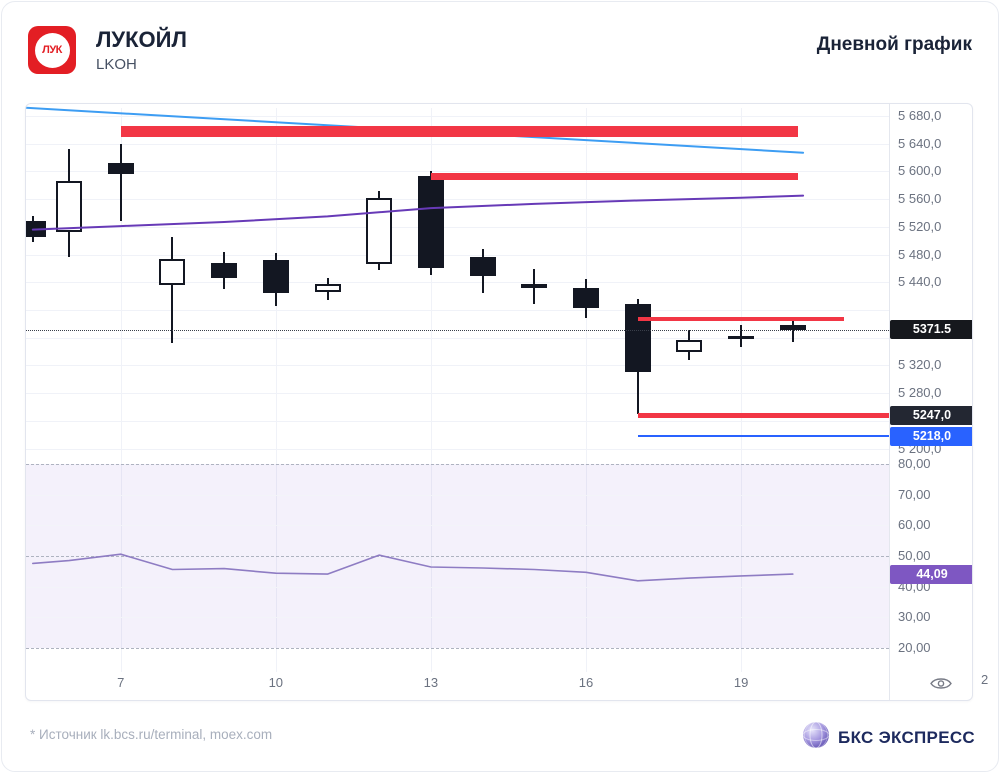 Image resolution: width=1000 pixels, height=773 pixels. Describe the element at coordinates (914, 494) in the screenshot. I see `rsi-tick-label: 70,00` at that location.